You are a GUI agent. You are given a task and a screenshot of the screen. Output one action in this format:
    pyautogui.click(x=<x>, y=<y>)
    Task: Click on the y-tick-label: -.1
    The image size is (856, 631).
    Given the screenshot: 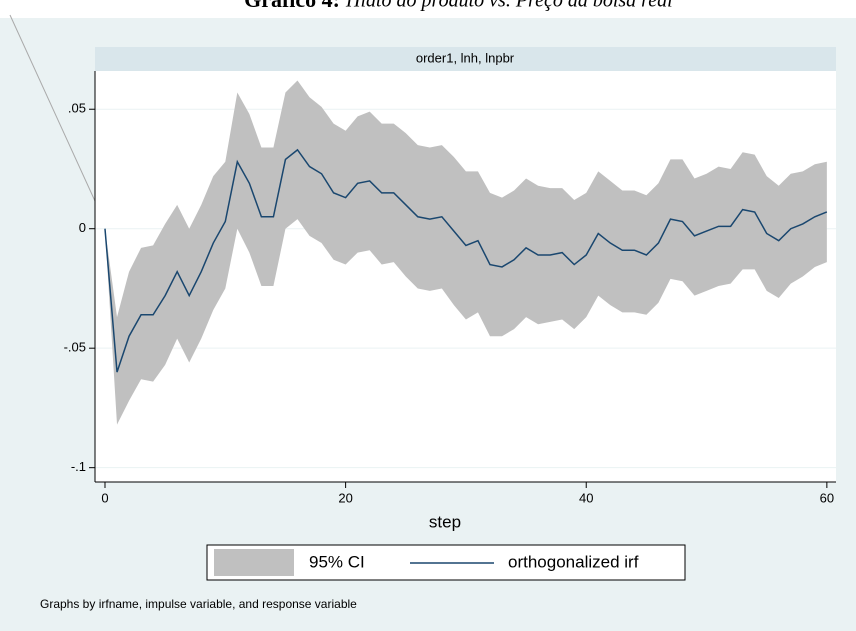 What is the action you would take?
    pyautogui.click(x=78, y=466)
    